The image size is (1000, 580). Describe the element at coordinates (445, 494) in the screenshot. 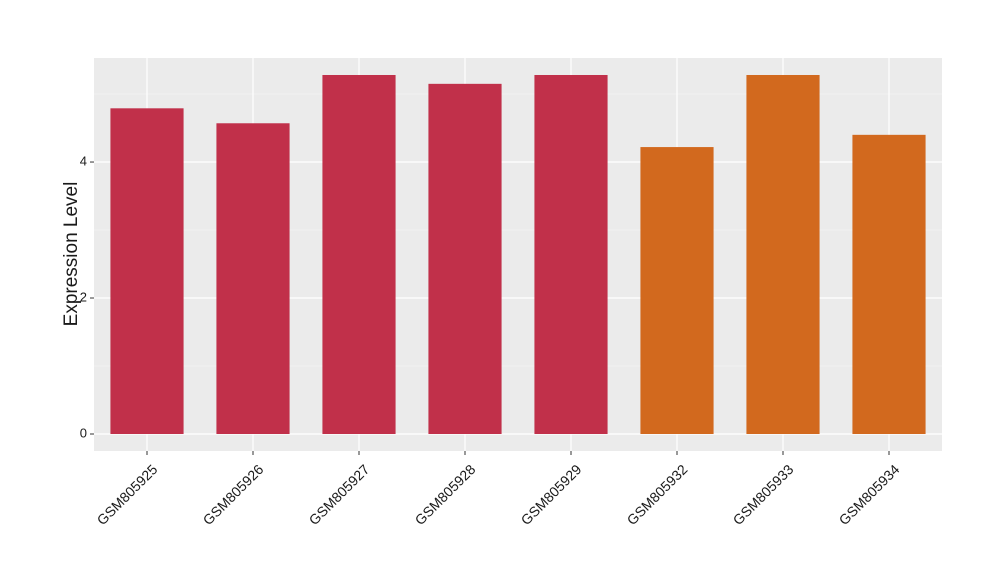

I see `x-tick-label: GSM805928` at that location.